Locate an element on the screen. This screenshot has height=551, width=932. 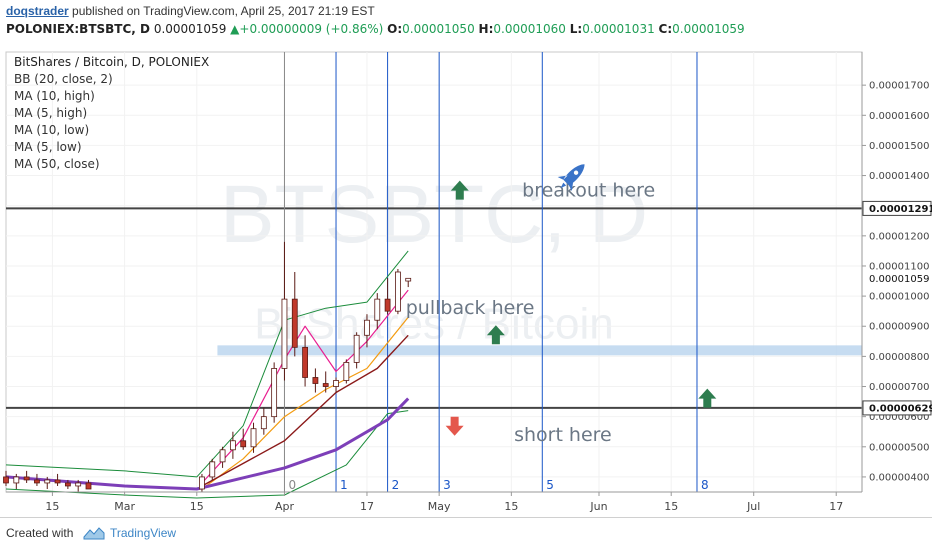
annotation-text: pullback here is located at coordinates (470, 308).